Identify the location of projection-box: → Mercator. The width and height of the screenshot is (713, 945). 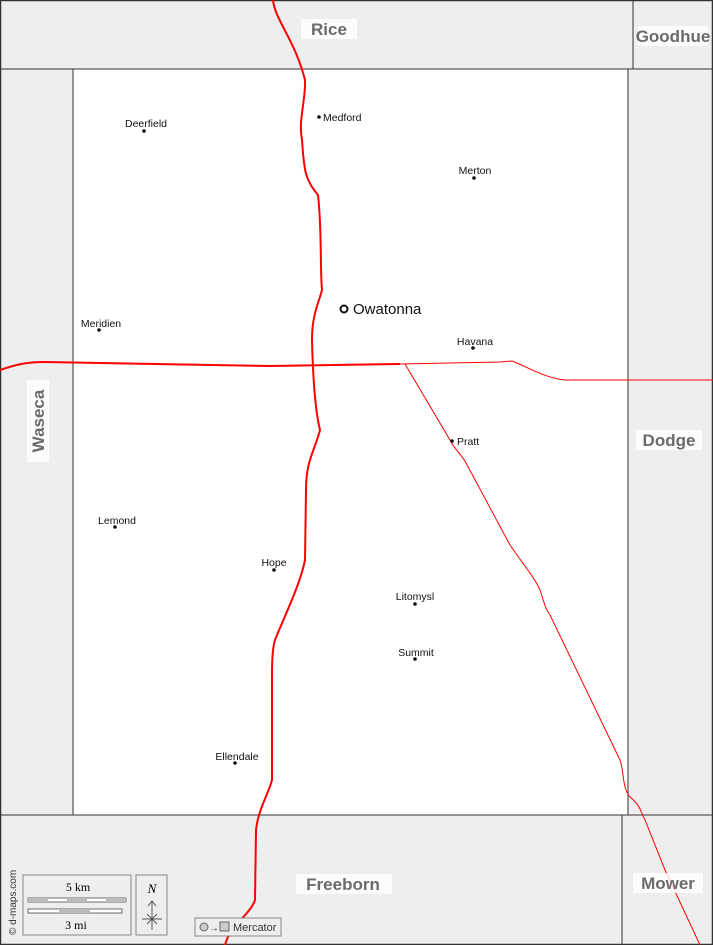
(238, 927).